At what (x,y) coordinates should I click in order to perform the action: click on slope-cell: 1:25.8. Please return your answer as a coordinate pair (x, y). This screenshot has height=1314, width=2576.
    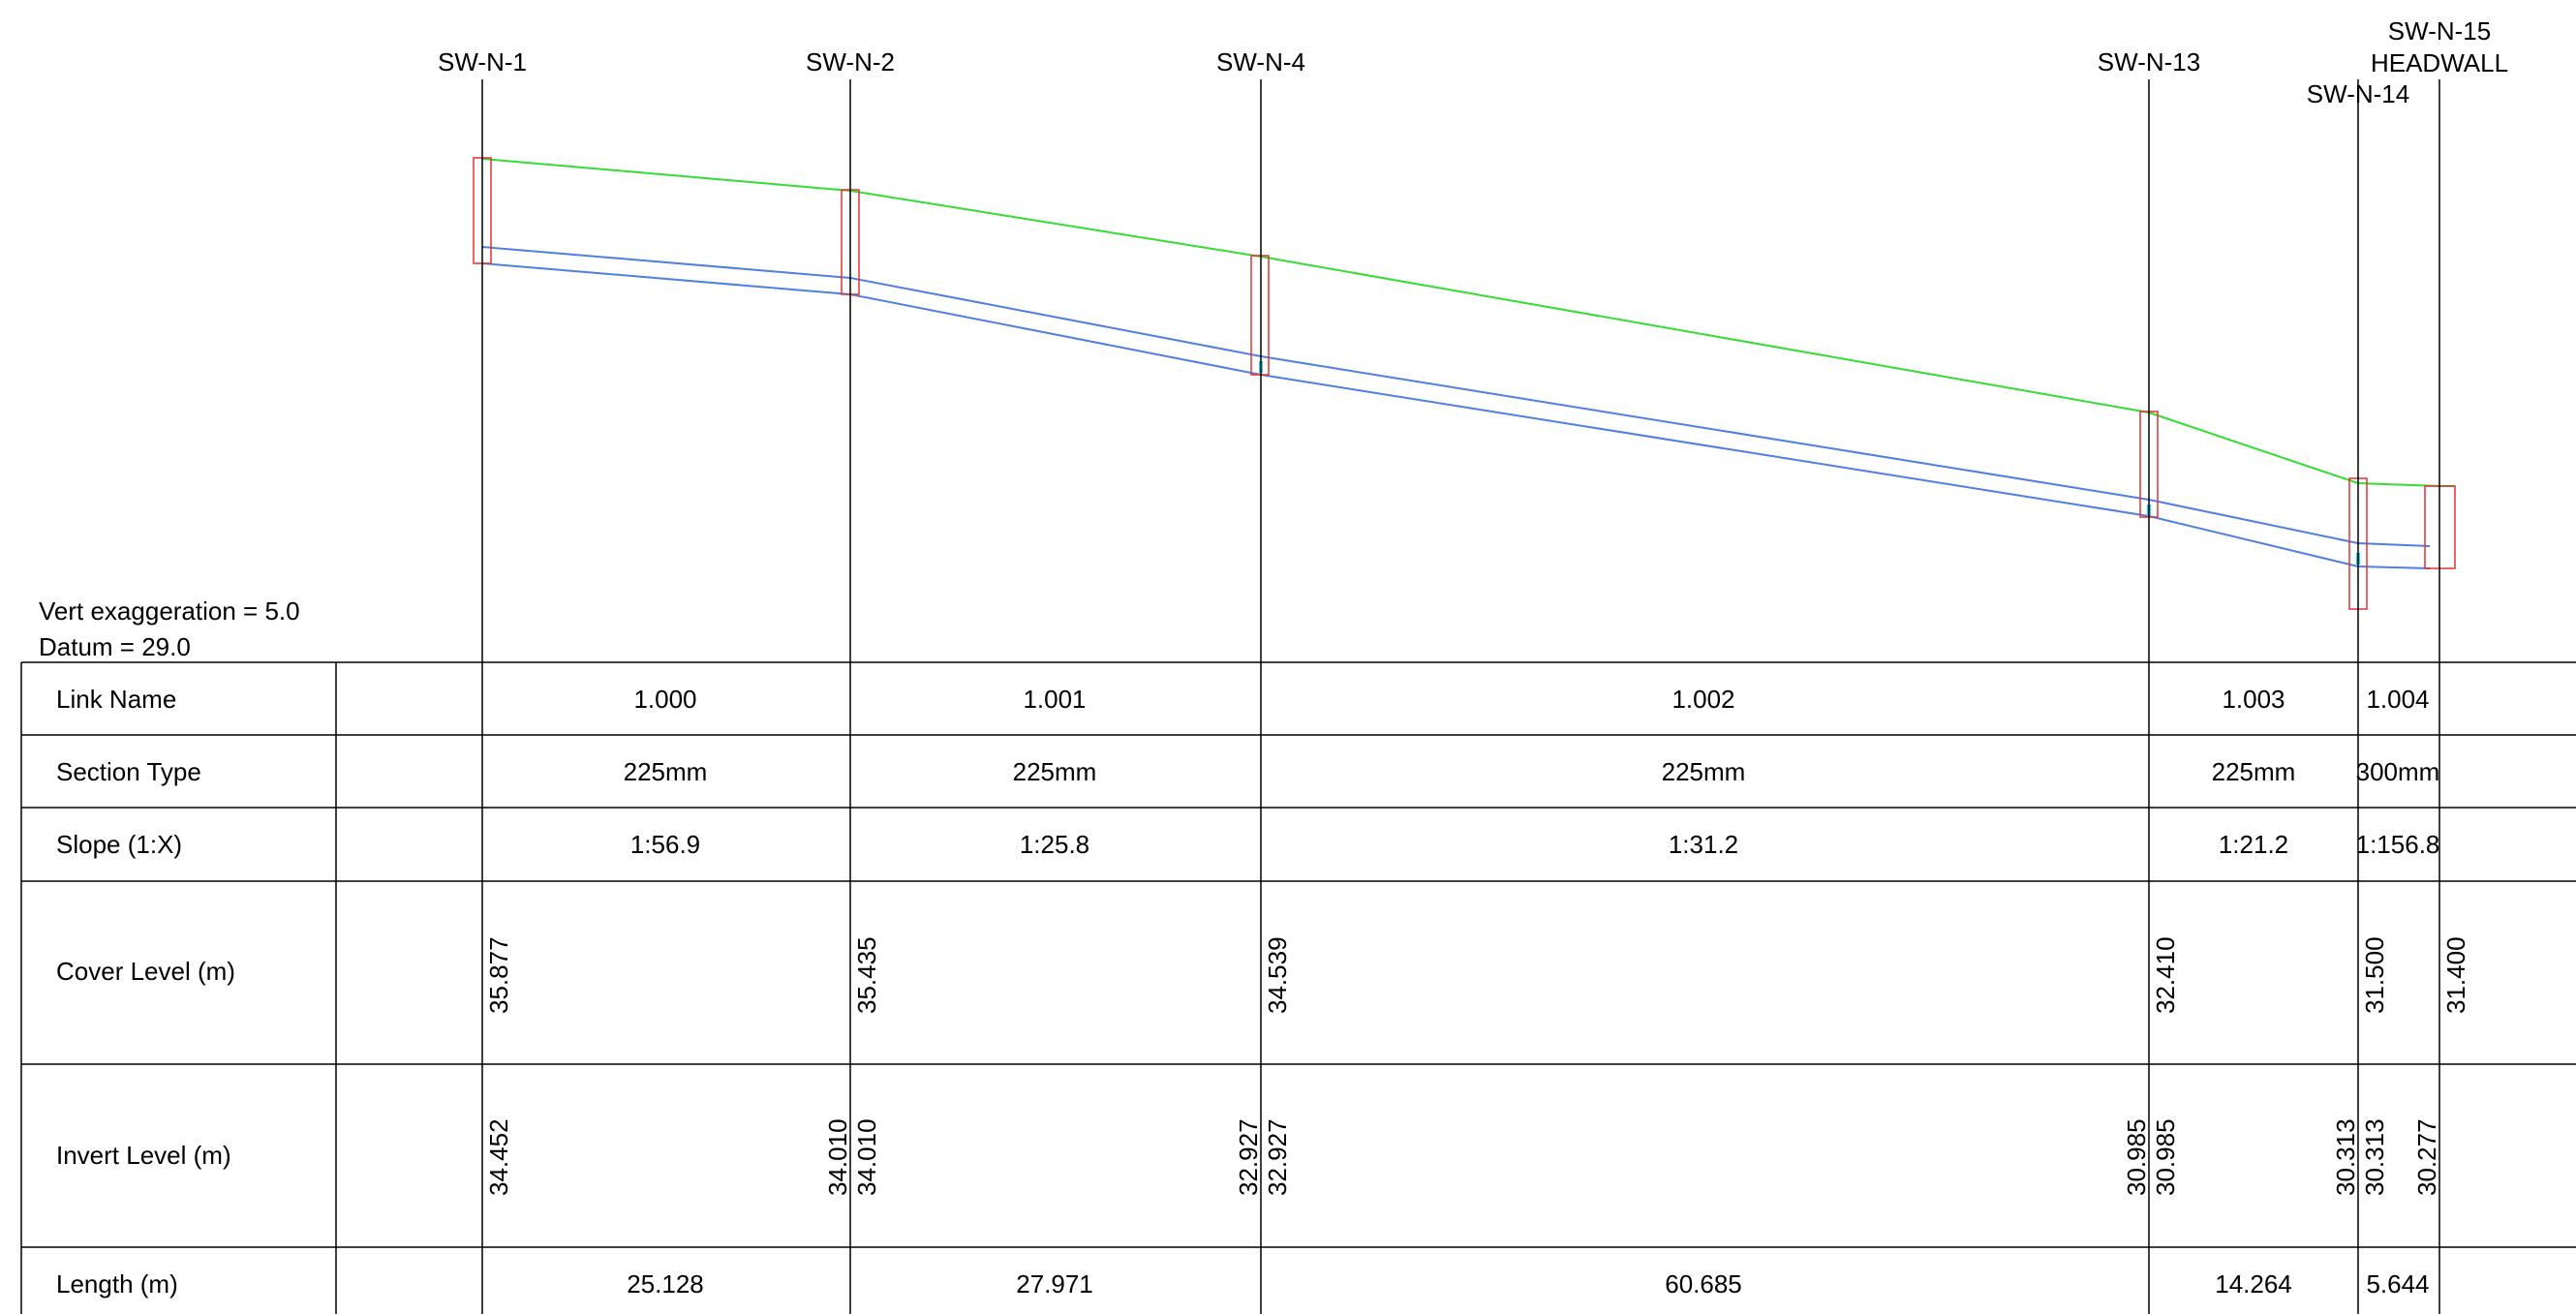
    Looking at the image, I should click on (1054, 845).